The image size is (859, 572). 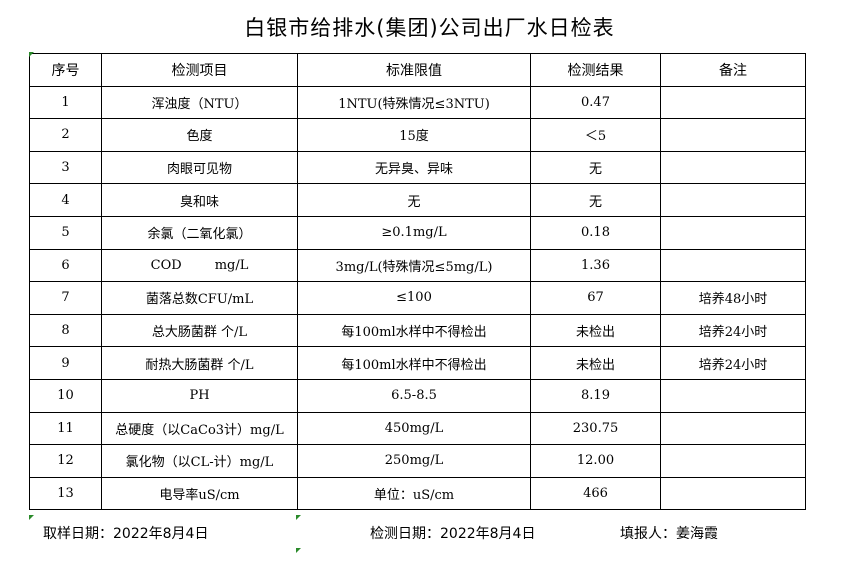 What do you see at coordinates (595, 298) in the screenshot?
I see `cell-result: 67` at bounding box center [595, 298].